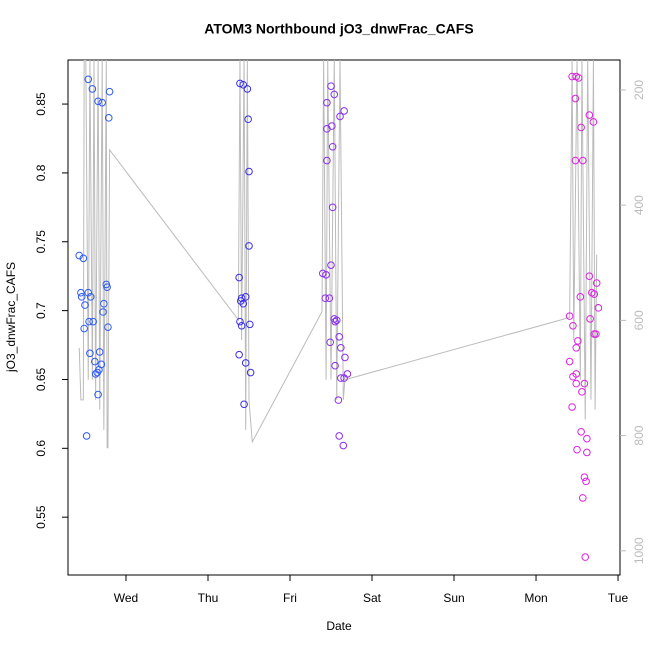 This screenshot has width=650, height=650. What do you see at coordinates (41, 379) in the screenshot?
I see `y-tick-label: 0.65` at bounding box center [41, 379].